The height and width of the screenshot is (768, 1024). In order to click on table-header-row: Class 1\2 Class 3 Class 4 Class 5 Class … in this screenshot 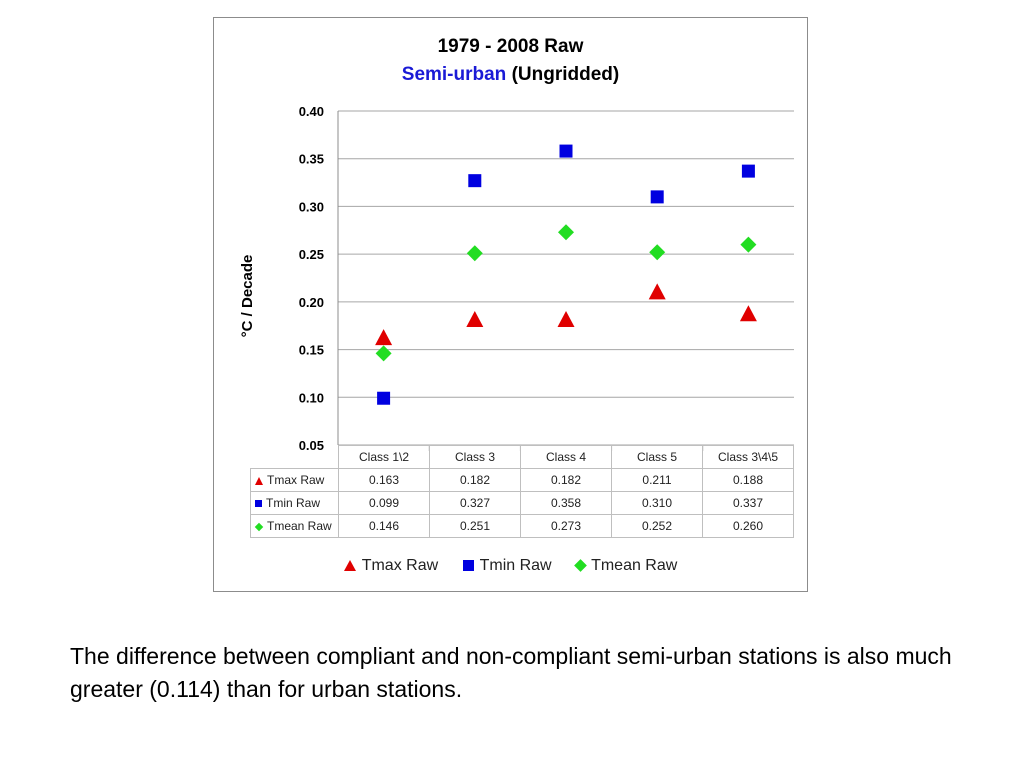, I will do `click(522, 457)`.